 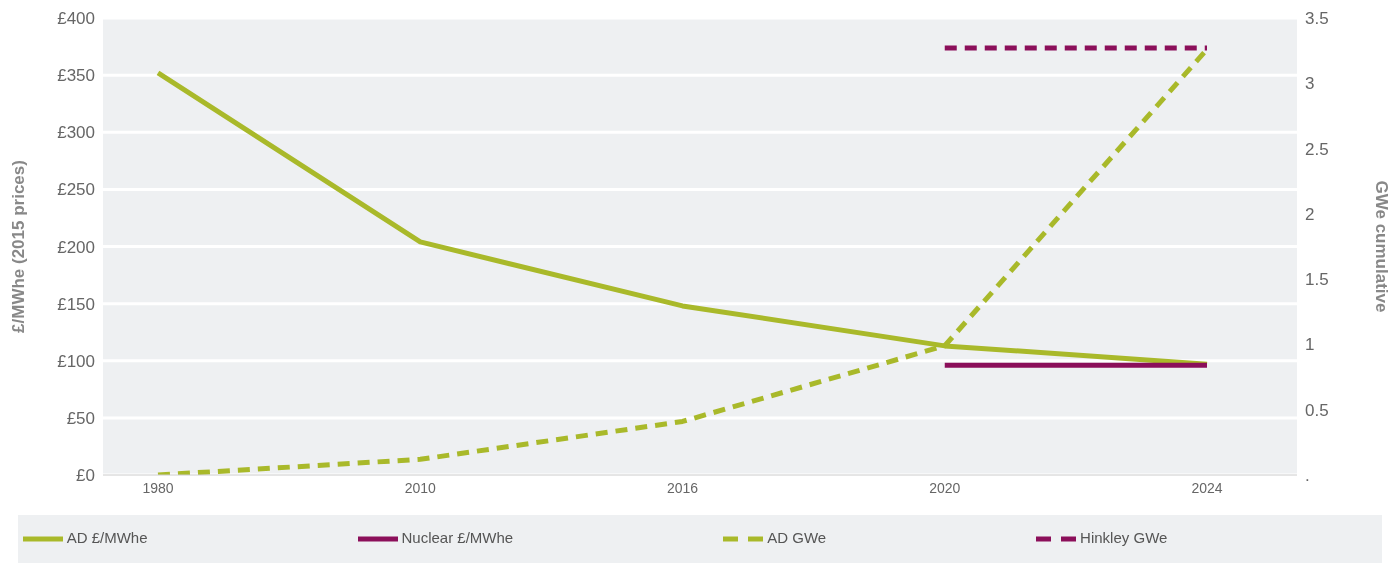 What do you see at coordinates (1207, 487) in the screenshot?
I see `x-tick-label: 2024` at bounding box center [1207, 487].